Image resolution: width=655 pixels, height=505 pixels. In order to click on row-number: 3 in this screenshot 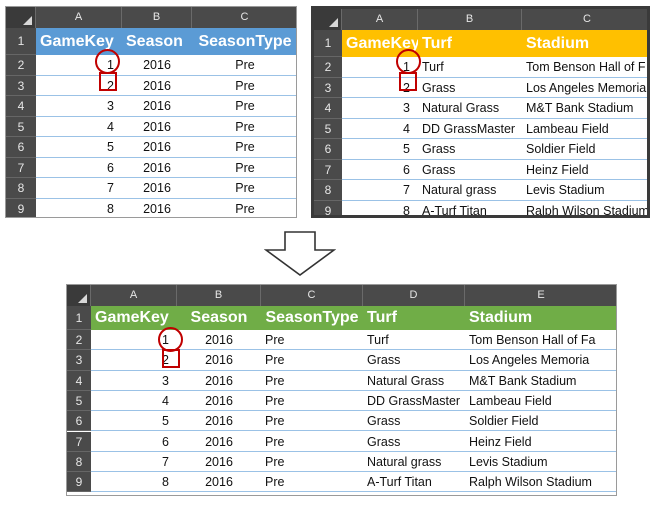, I will do `click(328, 87)`.